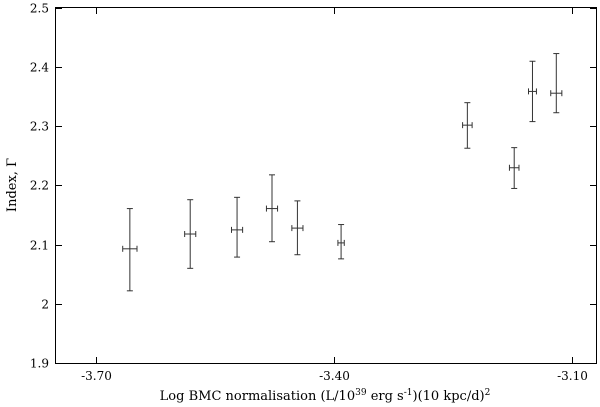  I want to click on y-tick-label: 1.9, so click(39, 364).